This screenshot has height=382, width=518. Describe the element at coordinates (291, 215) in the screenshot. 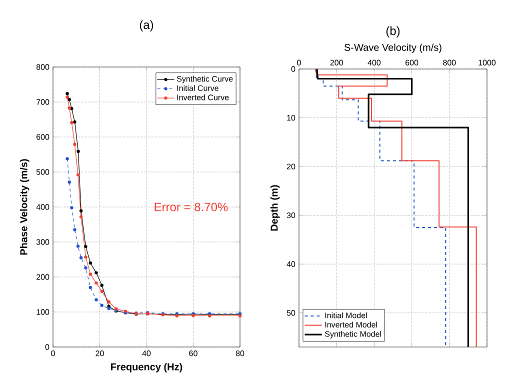

I see `y-tick-label: 30` at that location.